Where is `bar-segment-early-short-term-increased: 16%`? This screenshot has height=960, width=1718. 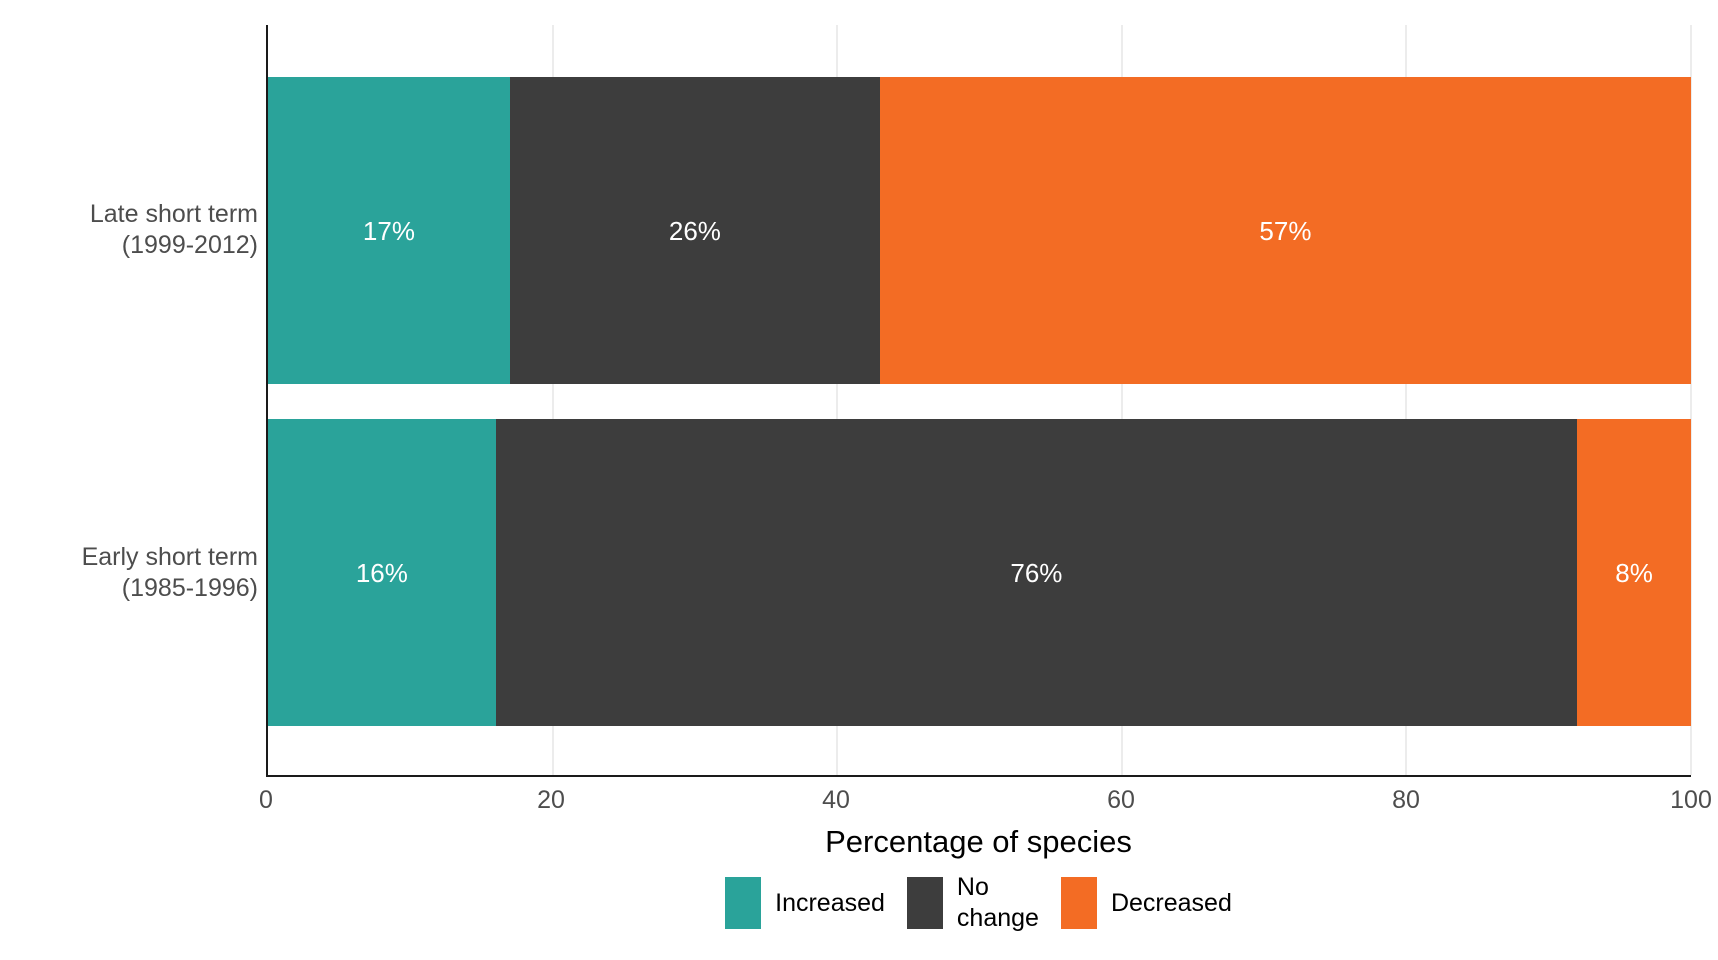 bar-segment-early-short-term-increased: 16% is located at coordinates (382, 572).